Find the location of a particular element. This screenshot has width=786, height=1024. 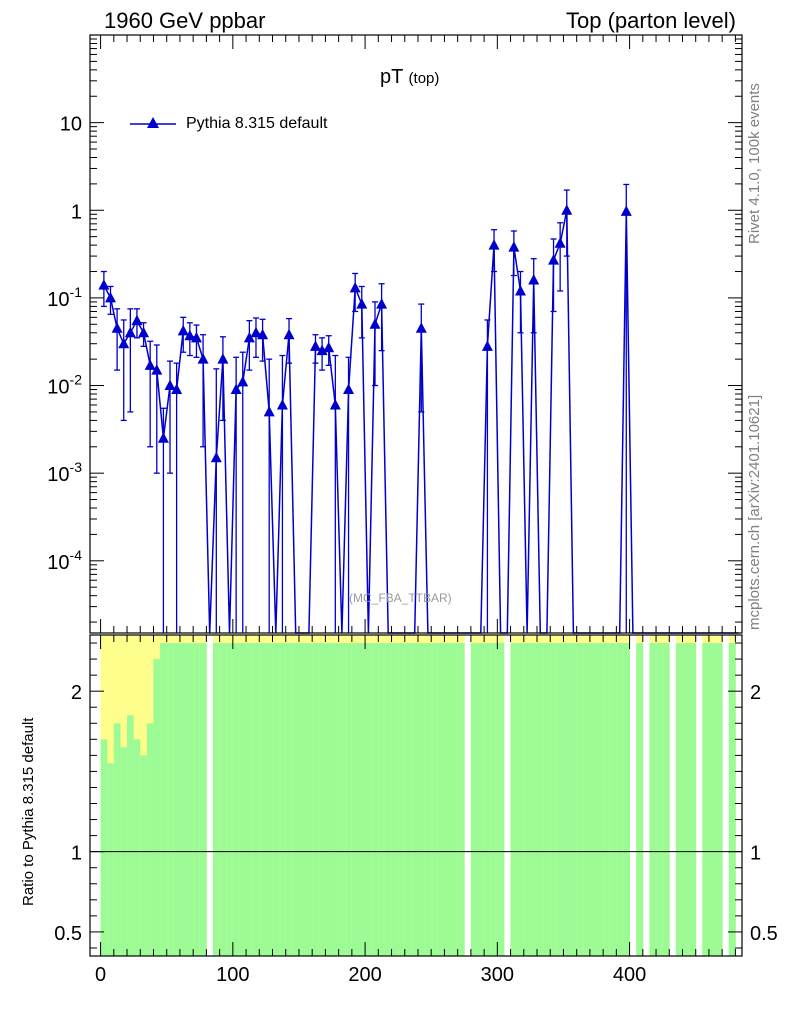

x-tick-label: 400 is located at coordinates (629, 975).